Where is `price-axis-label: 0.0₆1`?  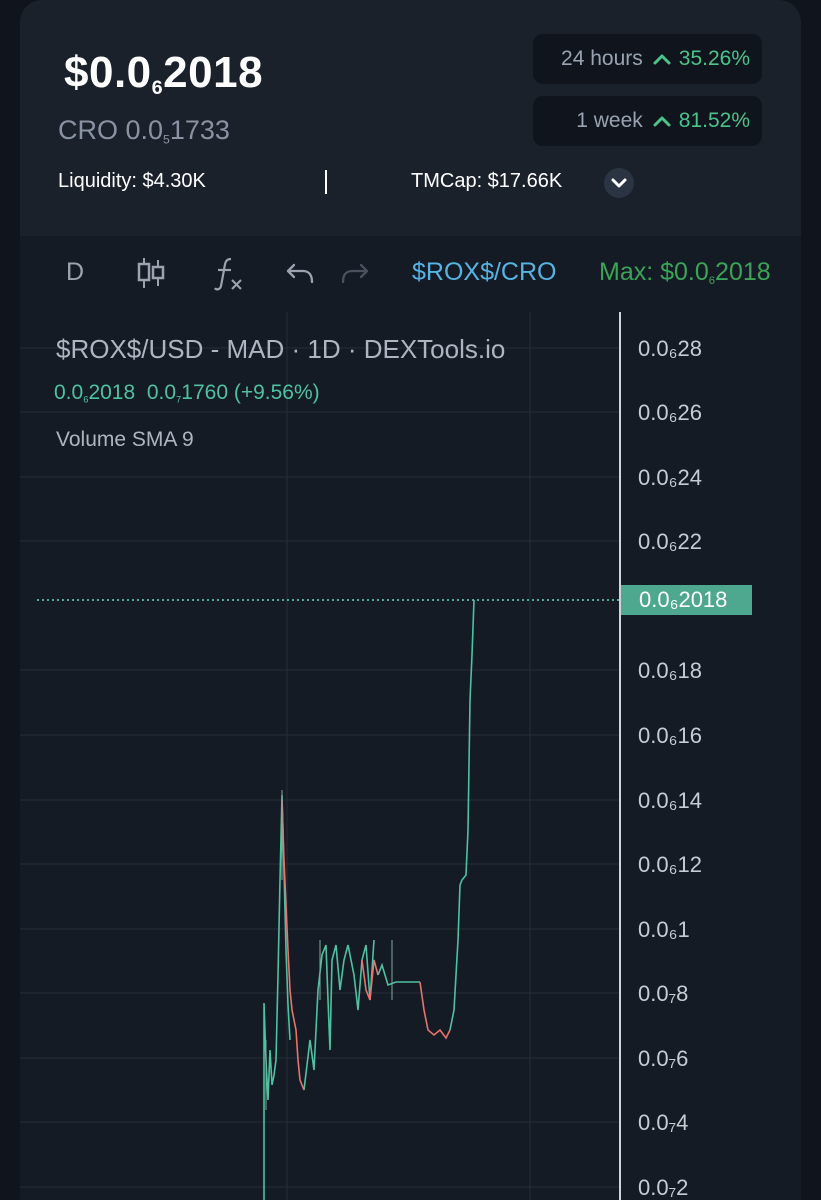 price-axis-label: 0.0₆1 is located at coordinates (664, 929).